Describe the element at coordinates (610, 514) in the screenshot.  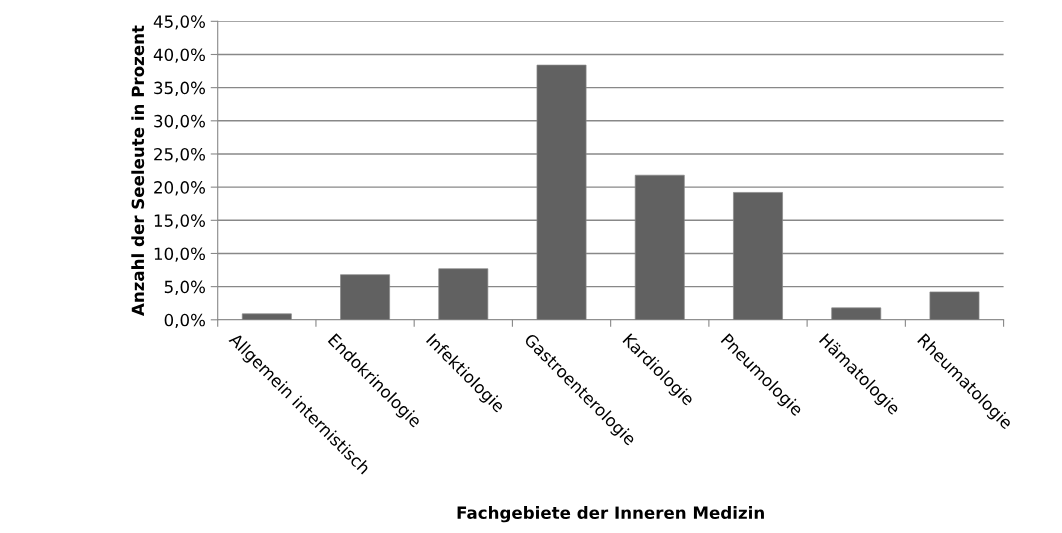
I see `x-axis-title: Fachgebiete der Inneren Medizin` at that location.